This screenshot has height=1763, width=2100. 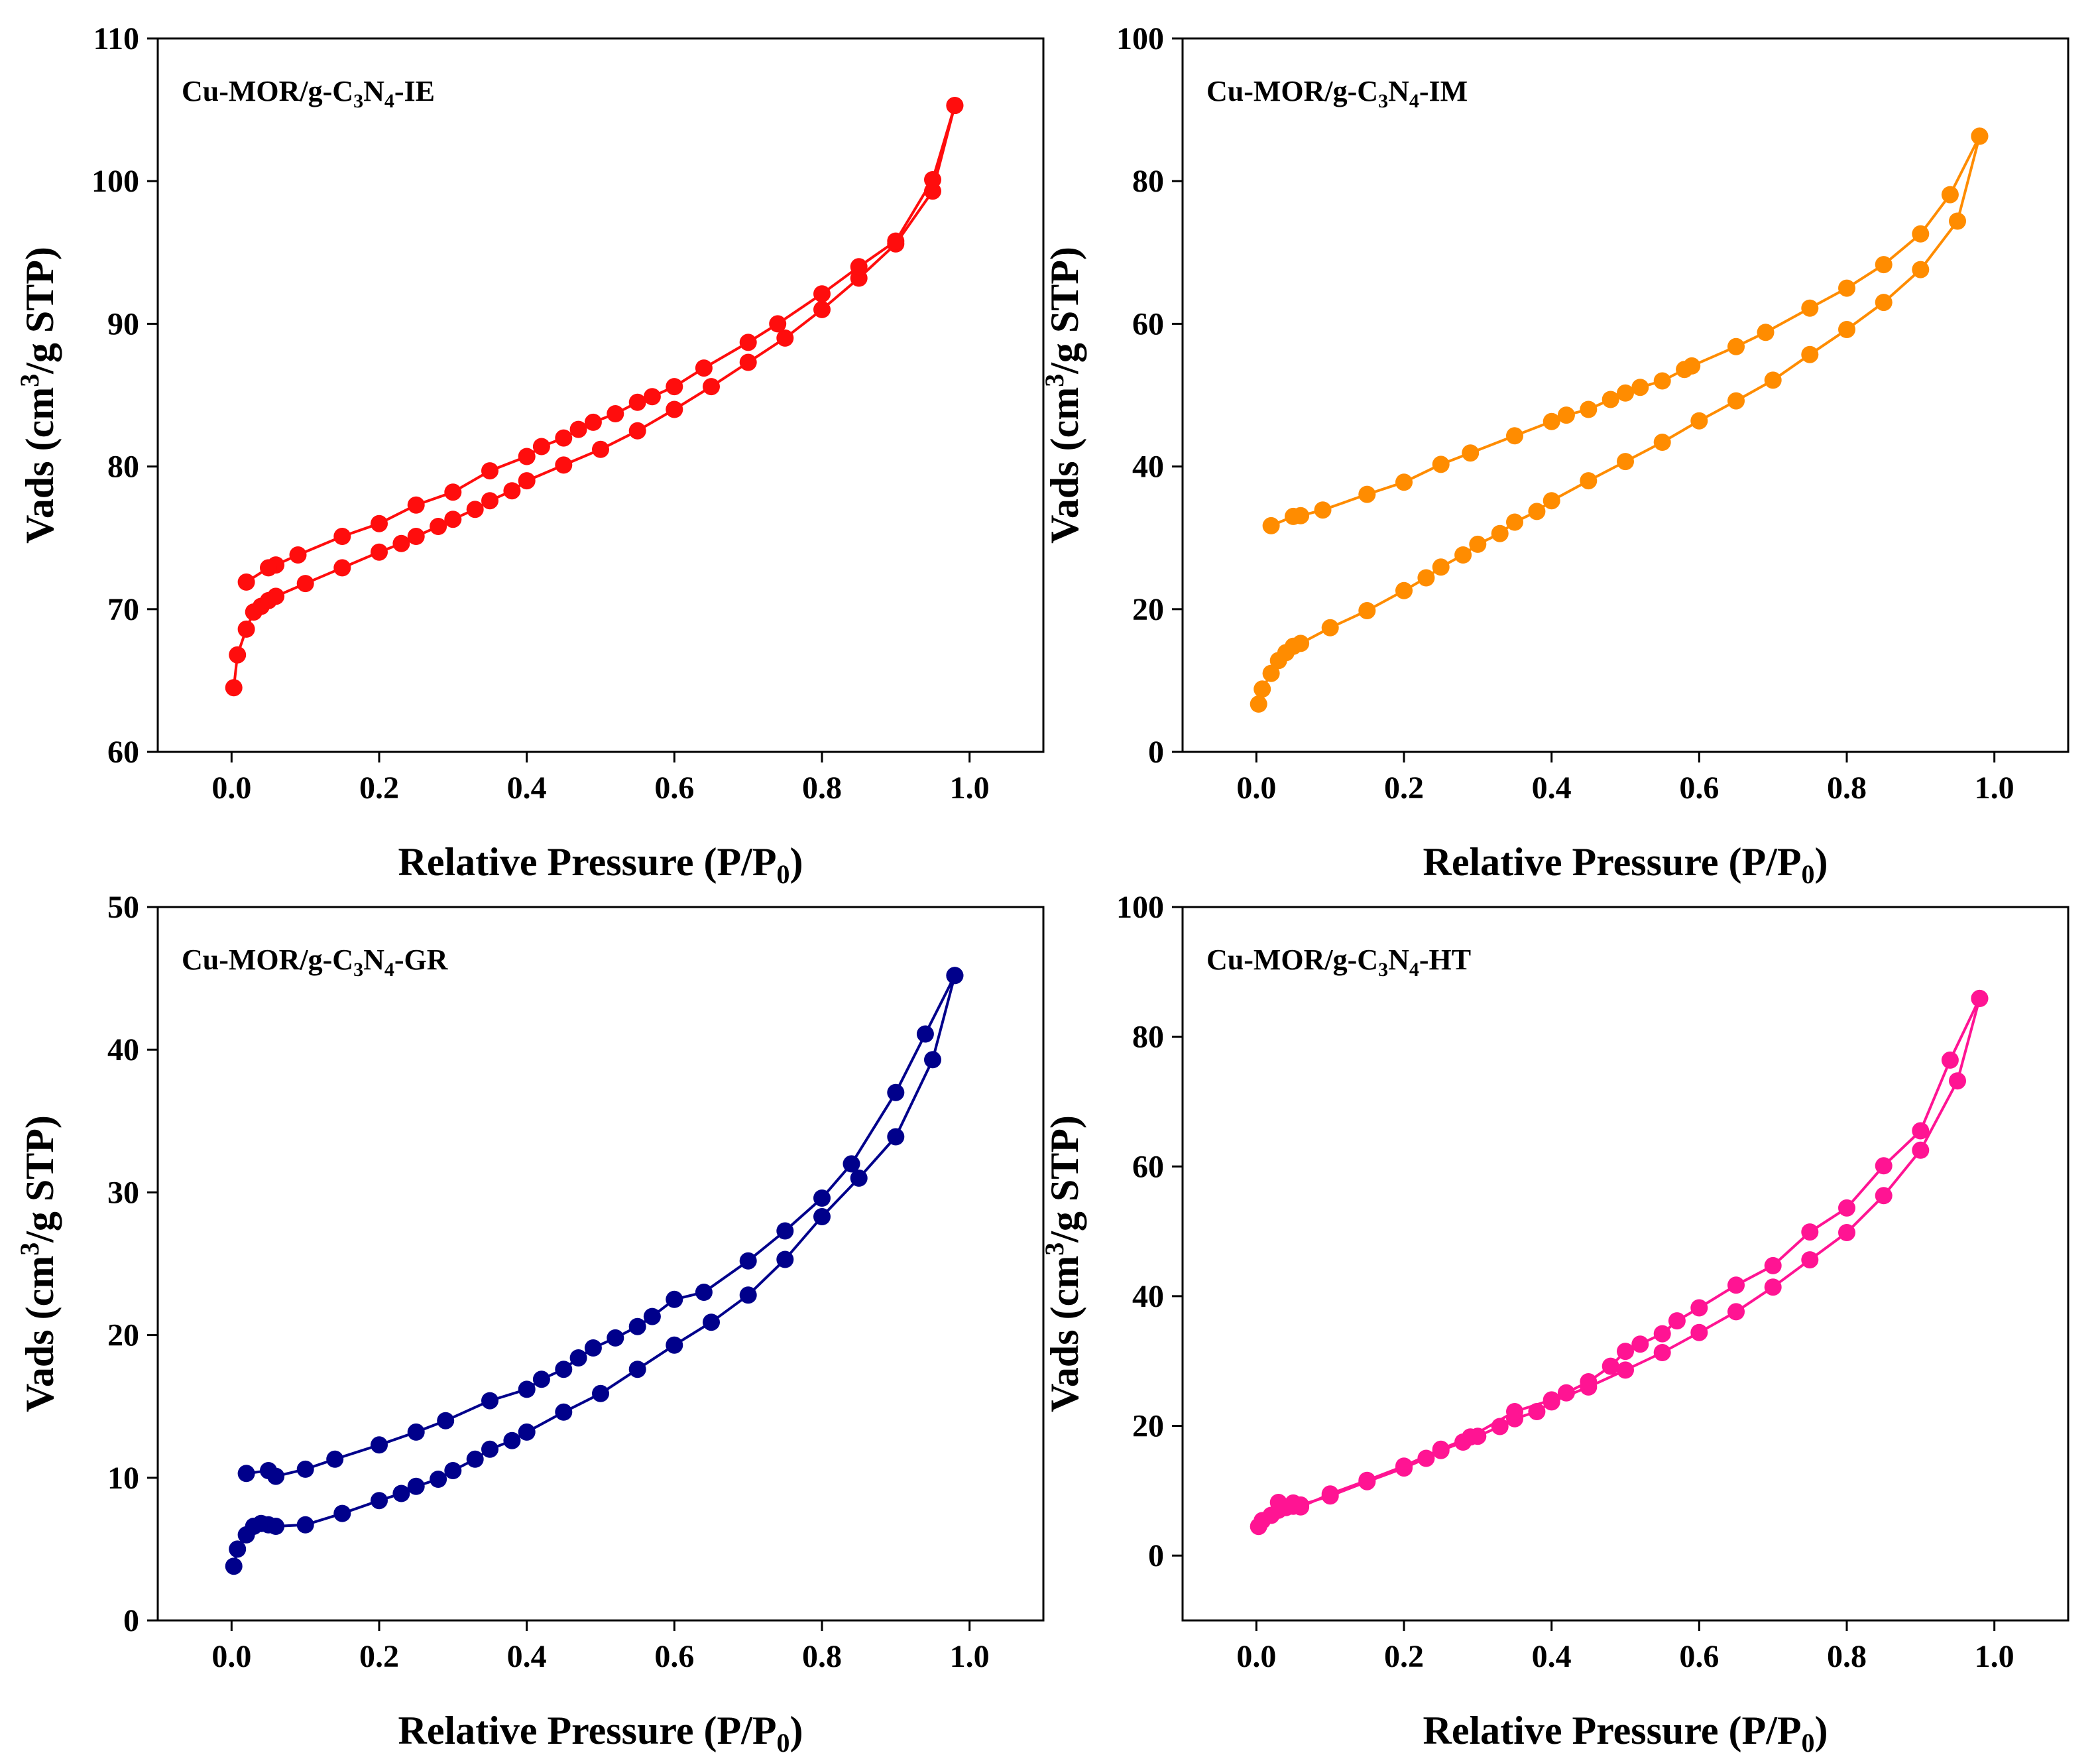 What do you see at coordinates (123, 1336) in the screenshot?
I see `y-tick-label: 20` at bounding box center [123, 1336].